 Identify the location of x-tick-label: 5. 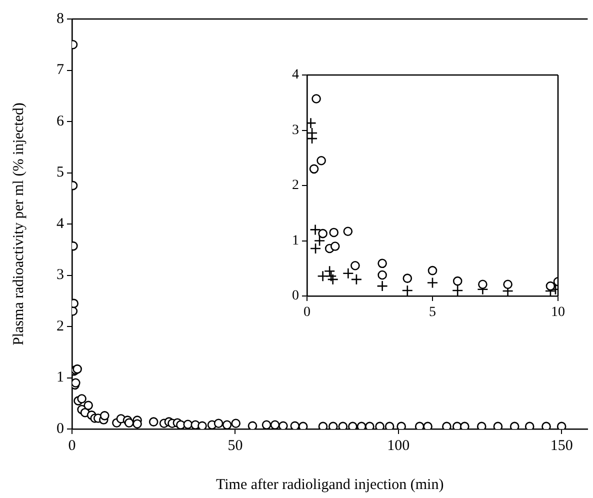
(432, 312).